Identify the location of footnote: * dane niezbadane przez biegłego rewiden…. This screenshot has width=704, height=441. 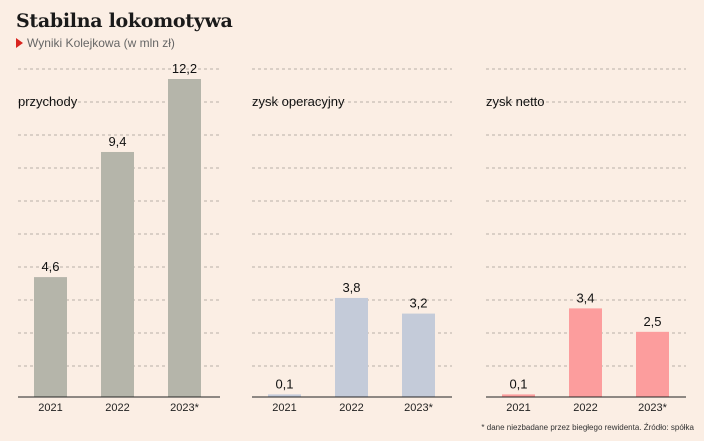
(587, 427).